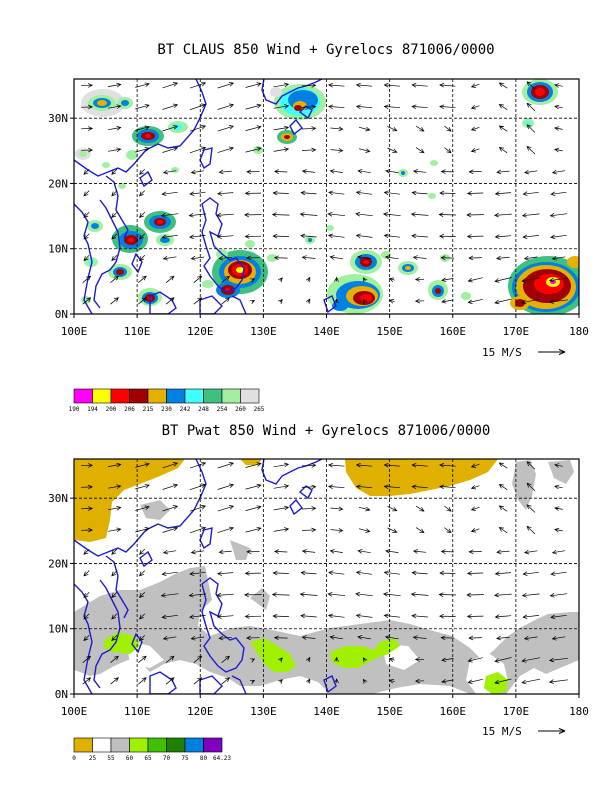 The height and width of the screenshot is (792, 612). I want to click on colorbar-label: 25, so click(93, 758).